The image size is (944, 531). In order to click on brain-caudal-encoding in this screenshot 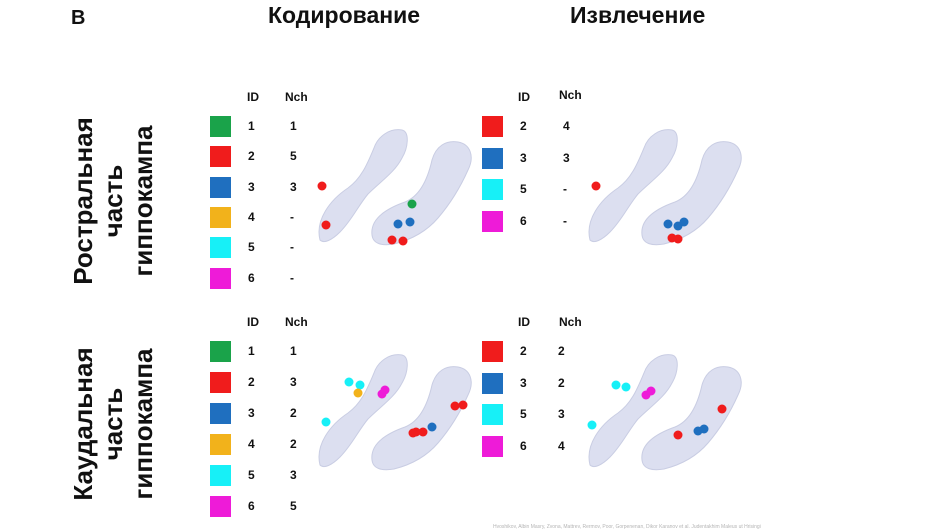, I will do `click(395, 412)`.